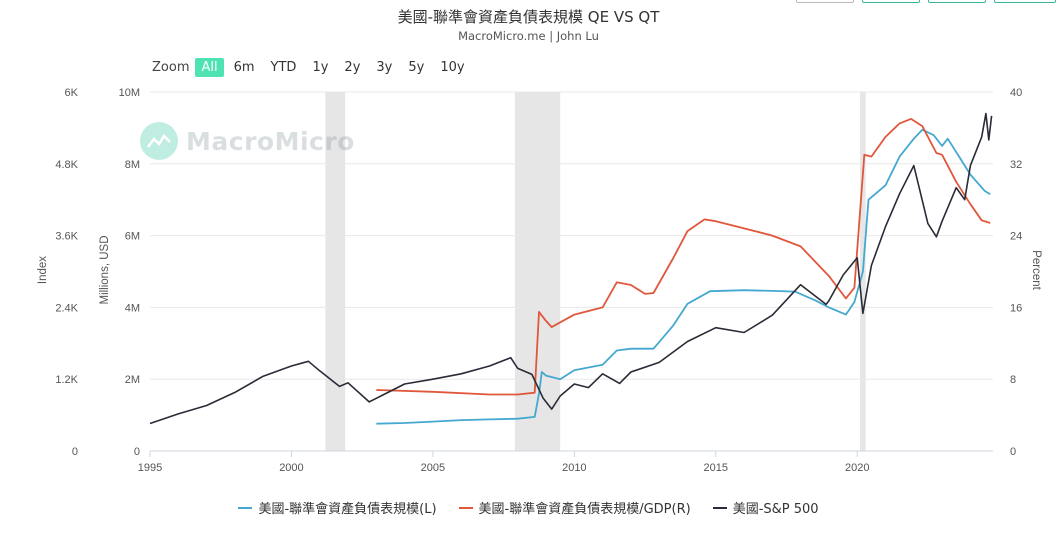 The width and height of the screenshot is (1057, 540). I want to click on percent-tick-label: 32, so click(1016, 165).